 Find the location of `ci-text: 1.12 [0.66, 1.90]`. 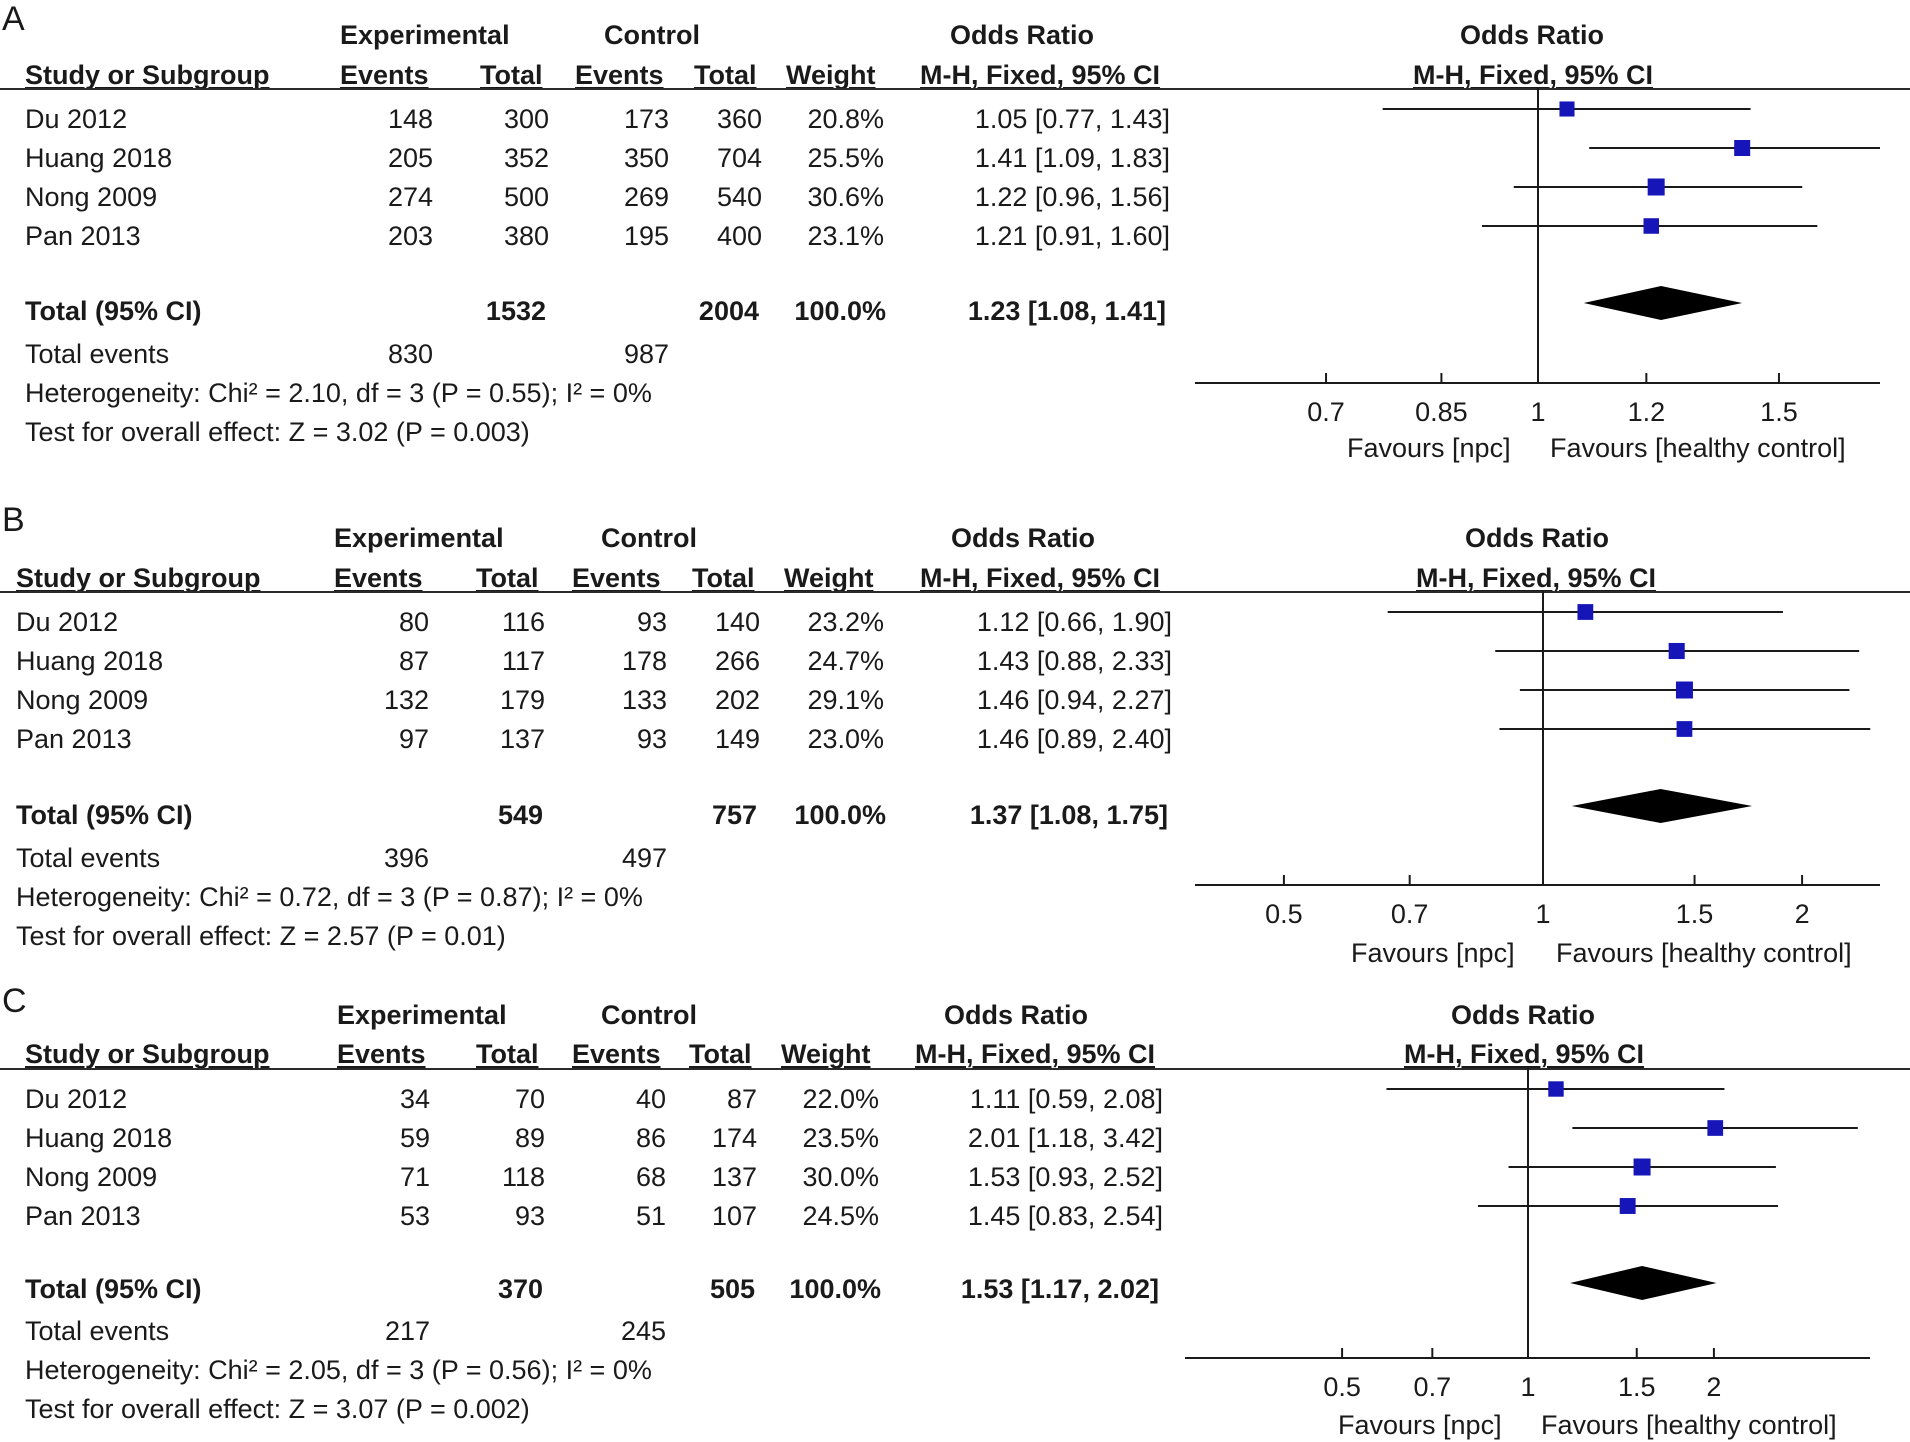

ci-text: 1.12 [0.66, 1.90] is located at coordinates (1074, 622).